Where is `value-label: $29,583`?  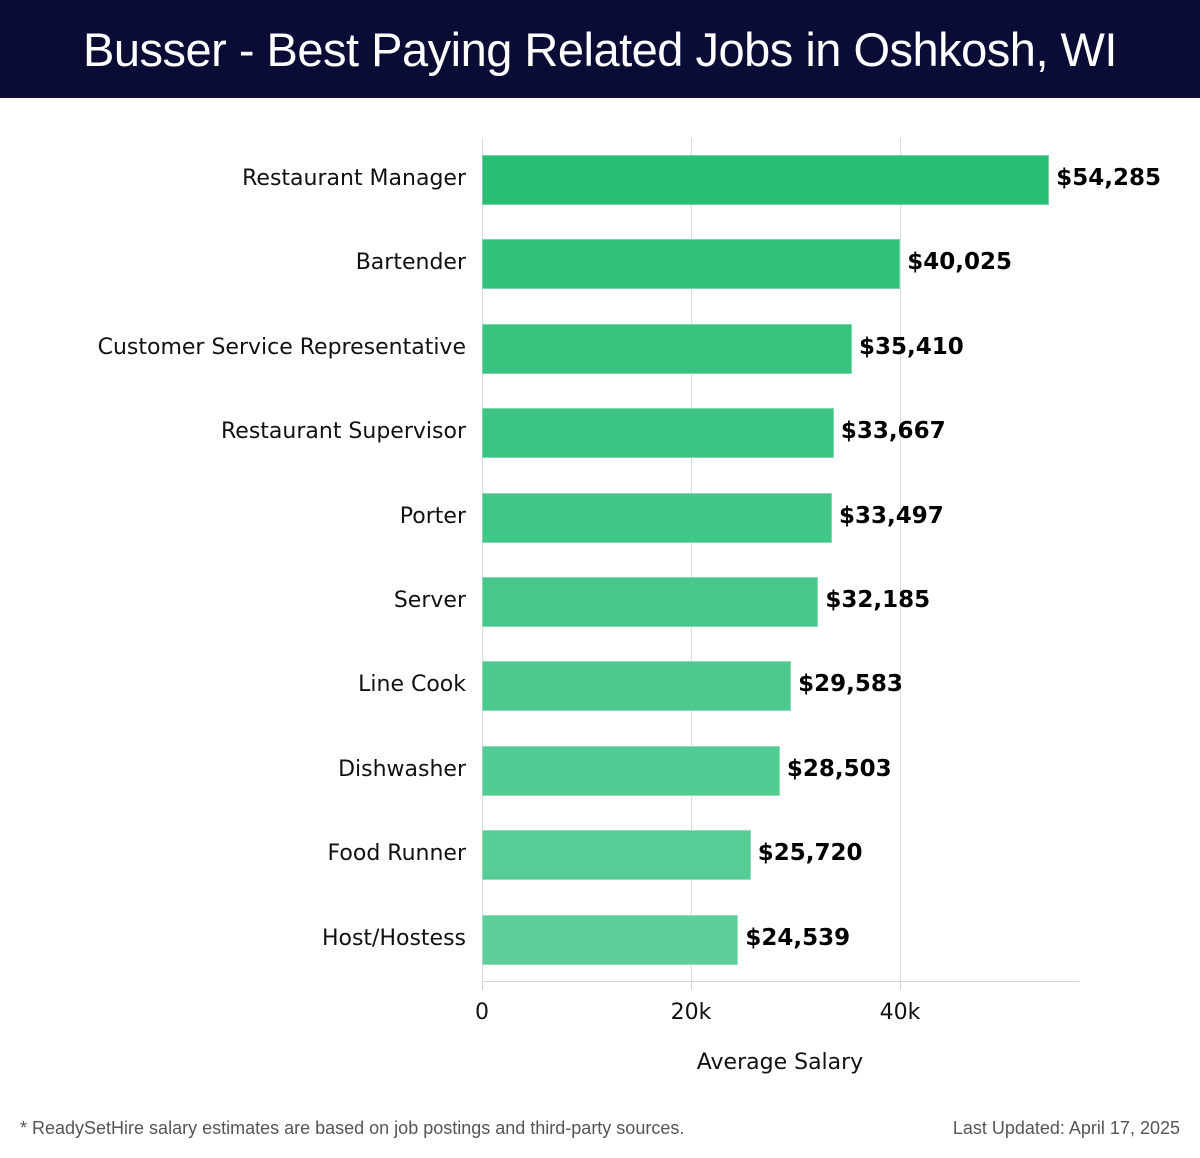 value-label: $29,583 is located at coordinates (850, 684).